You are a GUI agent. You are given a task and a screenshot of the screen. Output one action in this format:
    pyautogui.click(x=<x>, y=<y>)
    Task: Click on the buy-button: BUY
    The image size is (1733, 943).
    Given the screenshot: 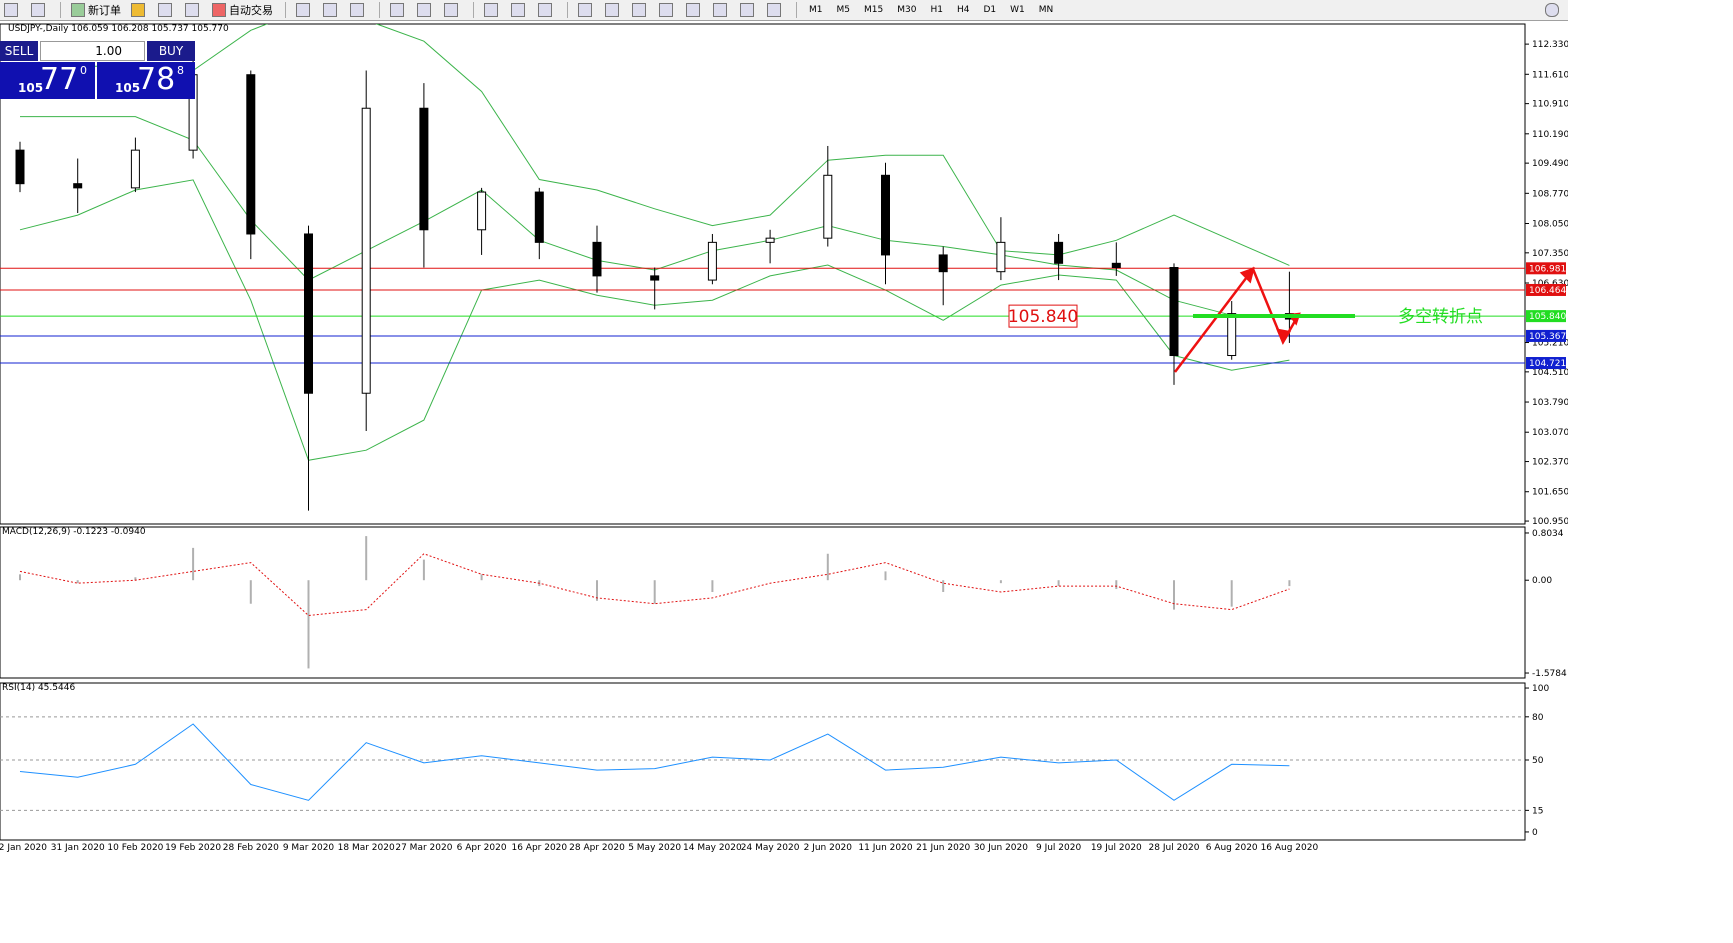 What is the action you would take?
    pyautogui.click(x=171, y=51)
    